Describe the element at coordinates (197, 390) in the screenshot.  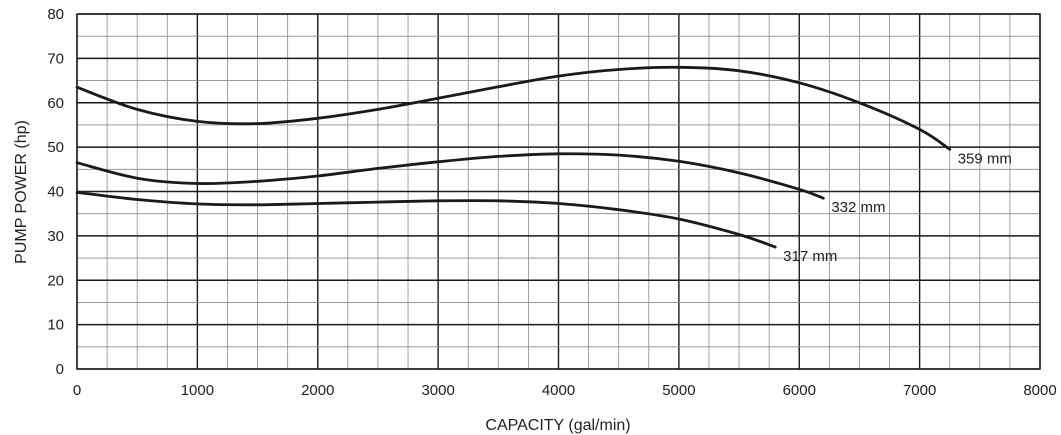
I see `x-tick-label: 1000` at that location.